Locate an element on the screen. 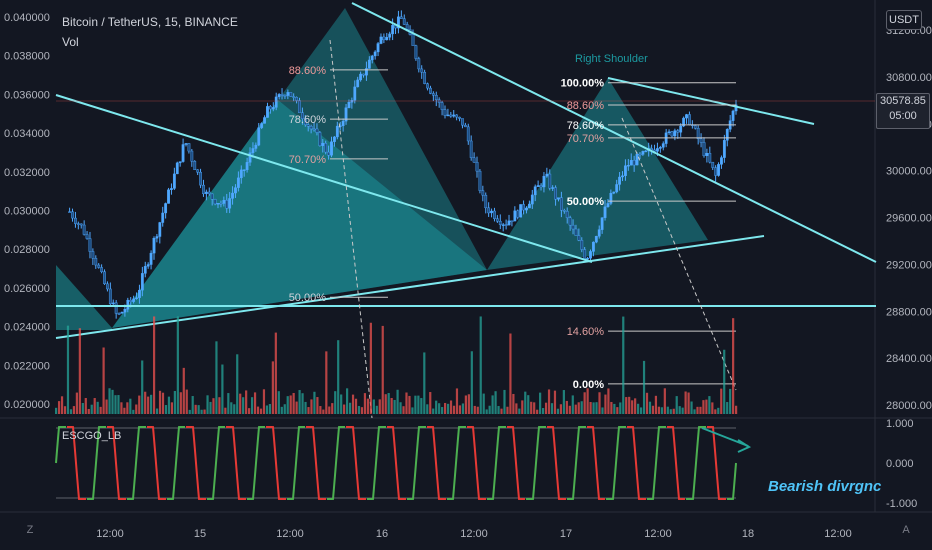  left-axis-tick: 0.030000 is located at coordinates (27, 212).